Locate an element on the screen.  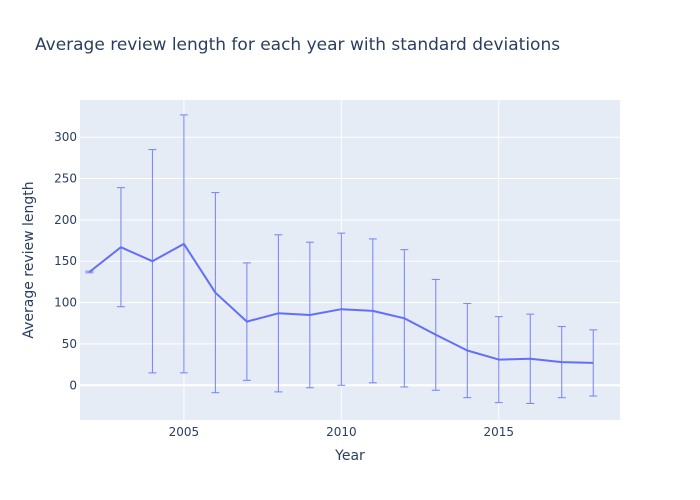
y-axis-title: Average review length is located at coordinates (29, 259).